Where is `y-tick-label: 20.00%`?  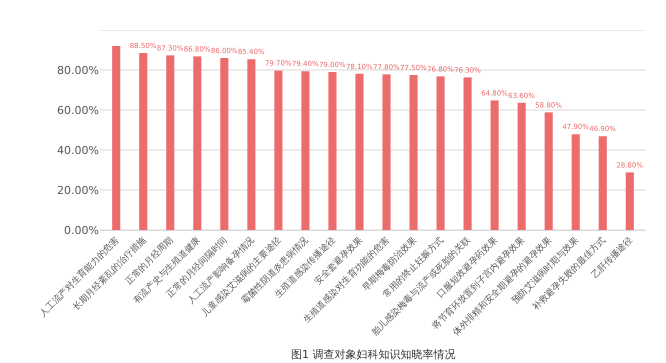 y-tick-label: 20.00% is located at coordinates (78, 190).